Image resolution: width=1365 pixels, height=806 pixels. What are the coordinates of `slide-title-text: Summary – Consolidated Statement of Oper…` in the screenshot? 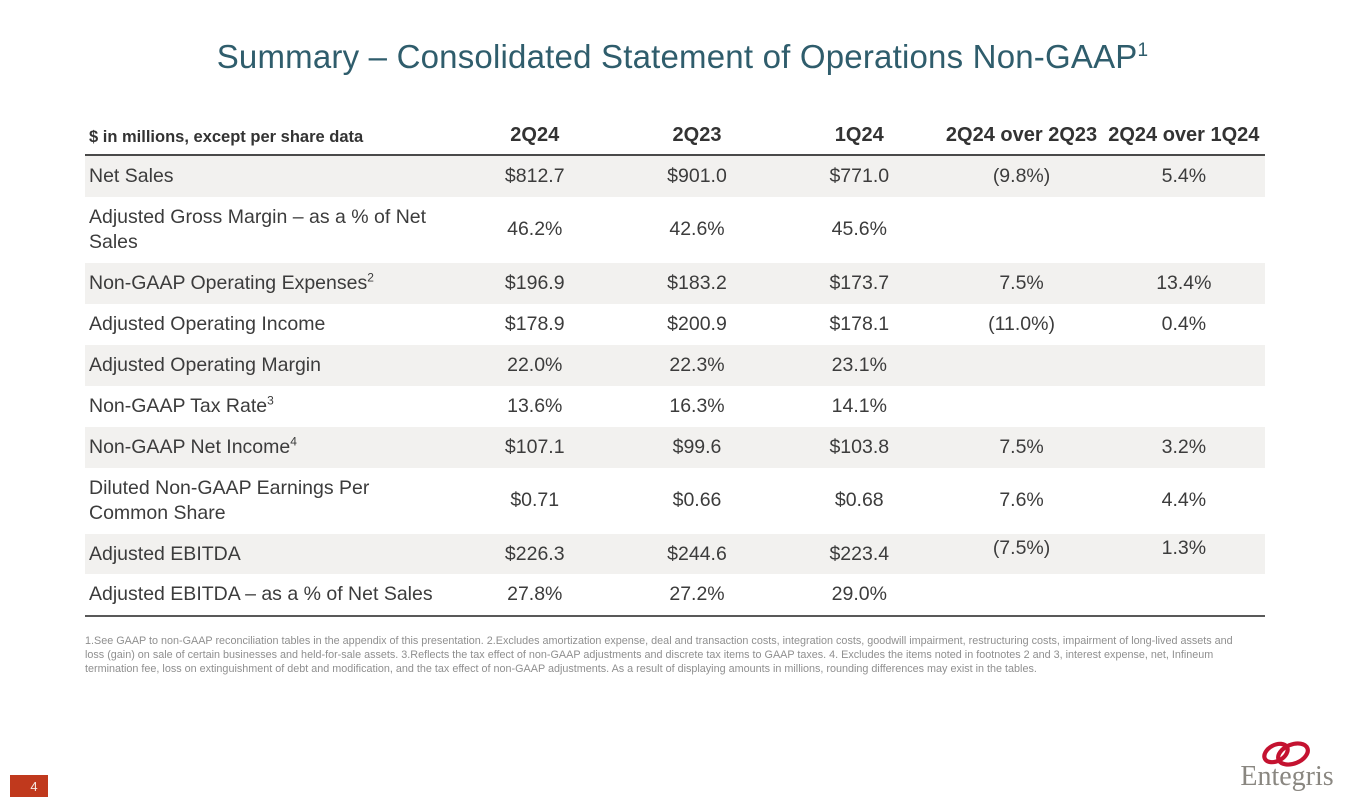 It's located at (677, 56).